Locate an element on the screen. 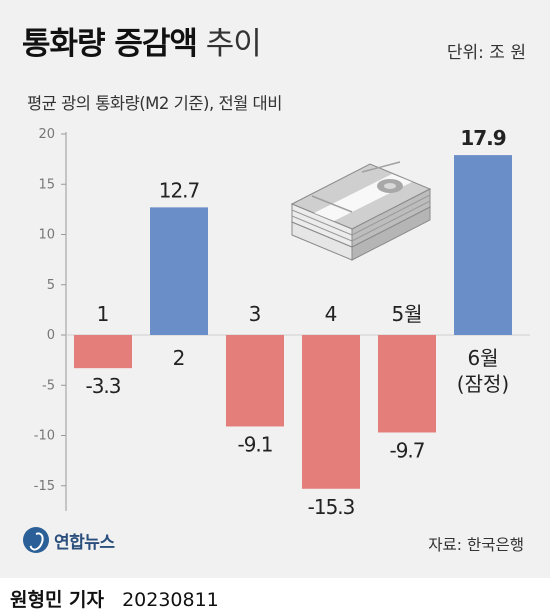 The height and width of the screenshot is (616, 550). byline: 원형민 기자 20230811 is located at coordinates (114, 598).